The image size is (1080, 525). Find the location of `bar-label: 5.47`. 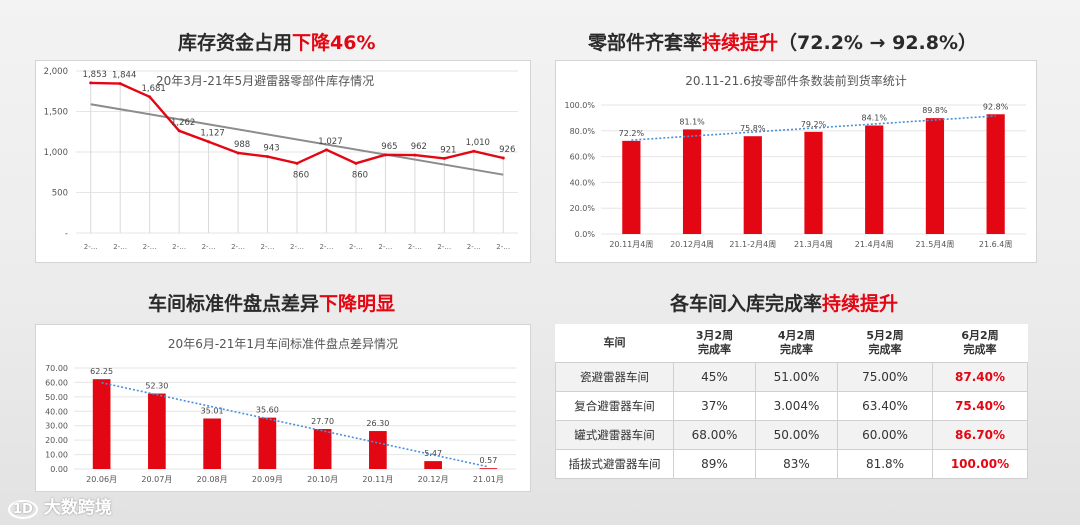

bar-label: 5.47 is located at coordinates (433, 453).